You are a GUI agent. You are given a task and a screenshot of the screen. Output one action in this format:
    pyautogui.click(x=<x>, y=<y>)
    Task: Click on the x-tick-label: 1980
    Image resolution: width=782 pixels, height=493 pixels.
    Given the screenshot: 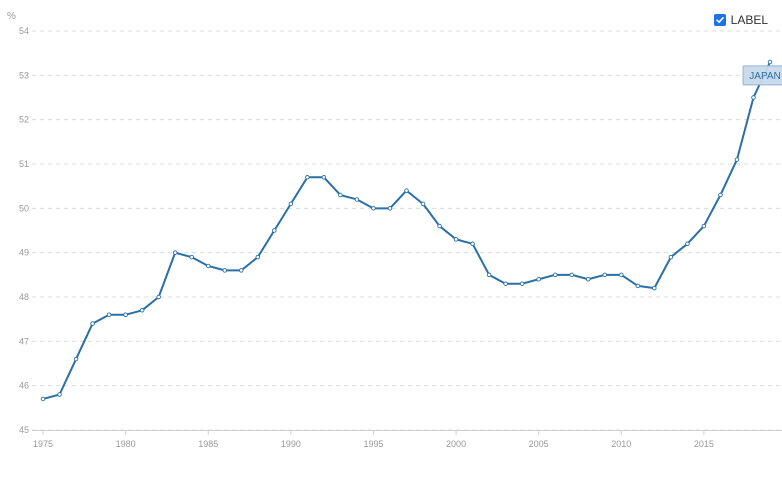 What is the action you would take?
    pyautogui.click(x=126, y=444)
    